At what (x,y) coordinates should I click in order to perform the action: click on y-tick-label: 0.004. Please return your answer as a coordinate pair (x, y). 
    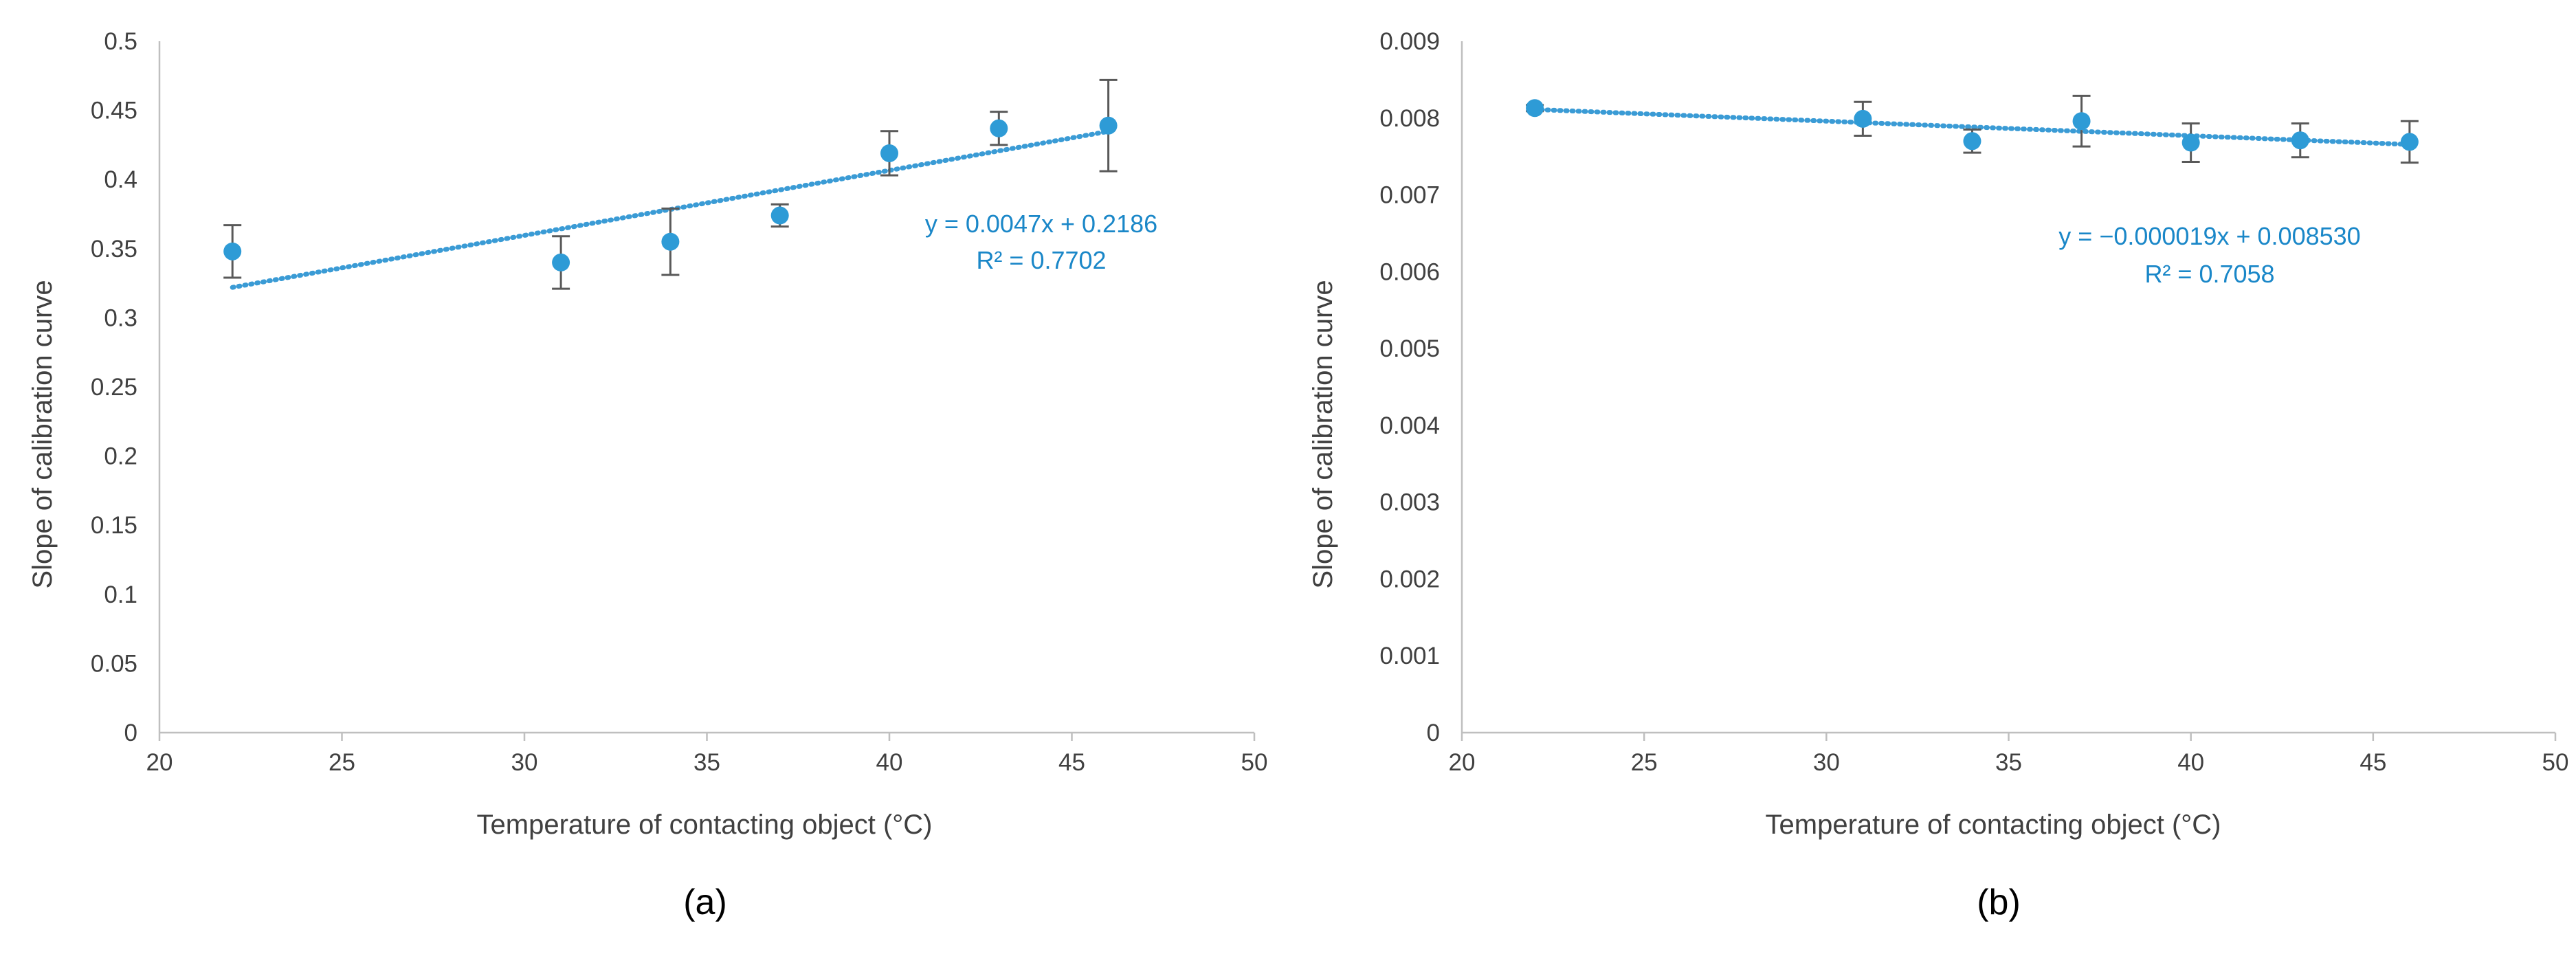
    Looking at the image, I should click on (1410, 425).